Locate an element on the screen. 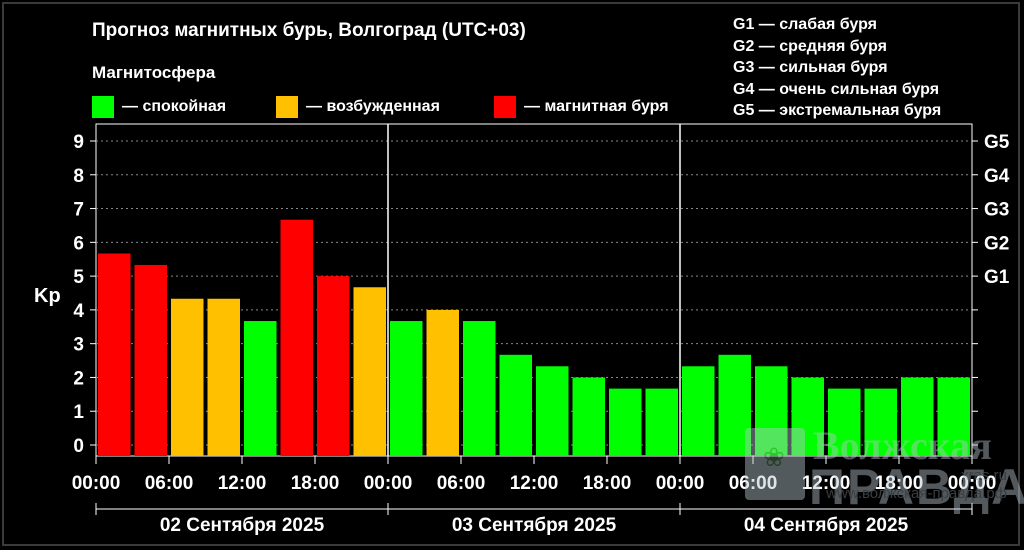  y-tick-label: 9 is located at coordinates (78, 142).